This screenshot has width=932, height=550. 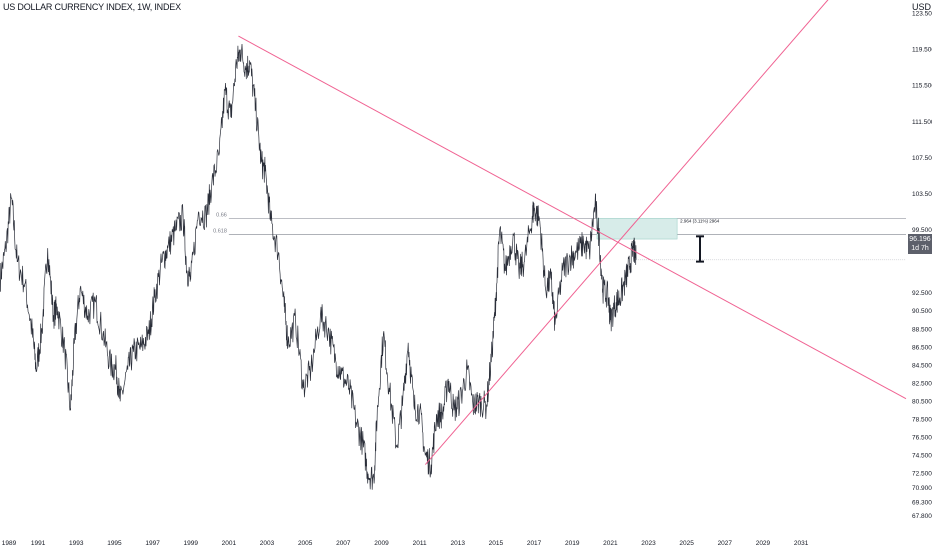 What do you see at coordinates (922, 50) in the screenshot?
I see `y-tick-label: 119.500` at bounding box center [922, 50].